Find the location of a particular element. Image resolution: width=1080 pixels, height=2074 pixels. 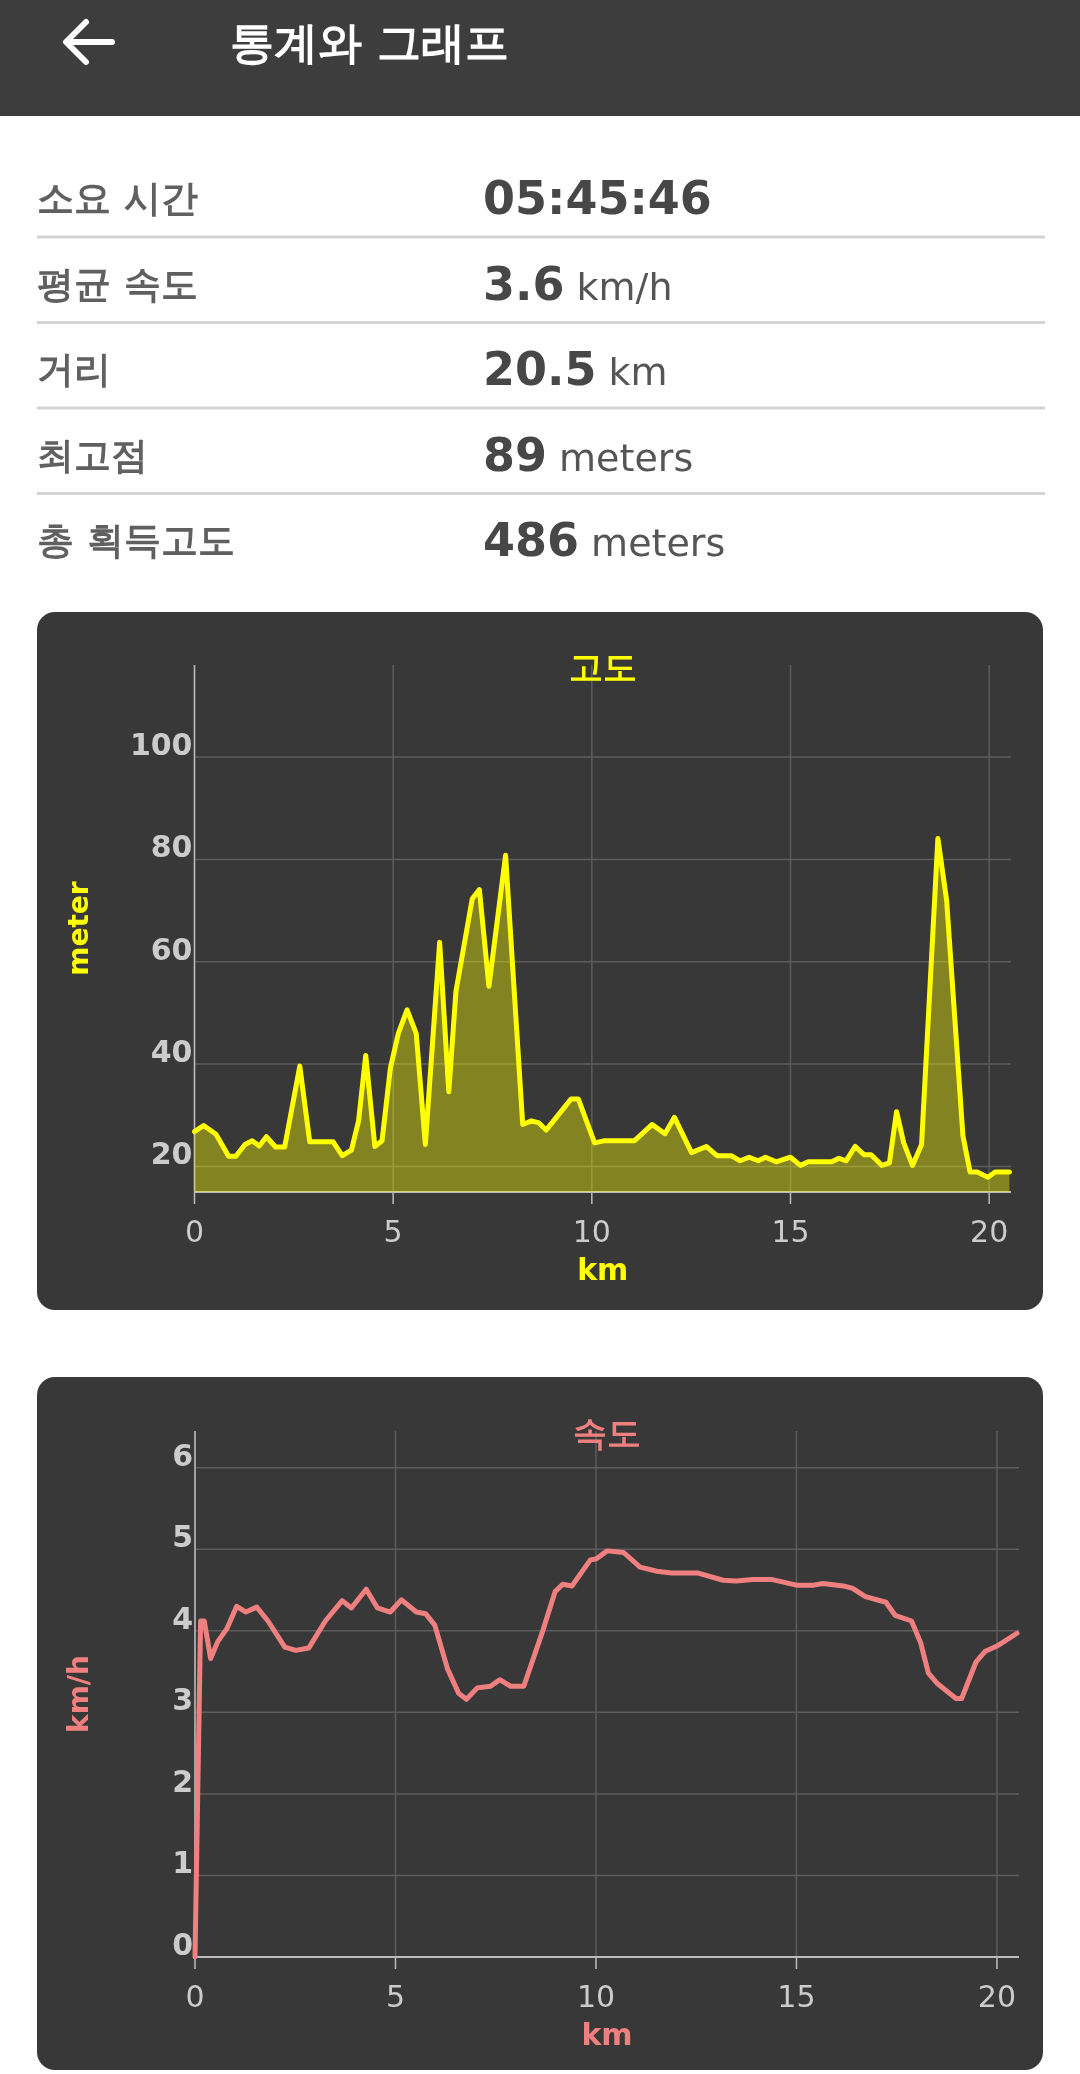

text: 486 meters is located at coordinates (604, 540).